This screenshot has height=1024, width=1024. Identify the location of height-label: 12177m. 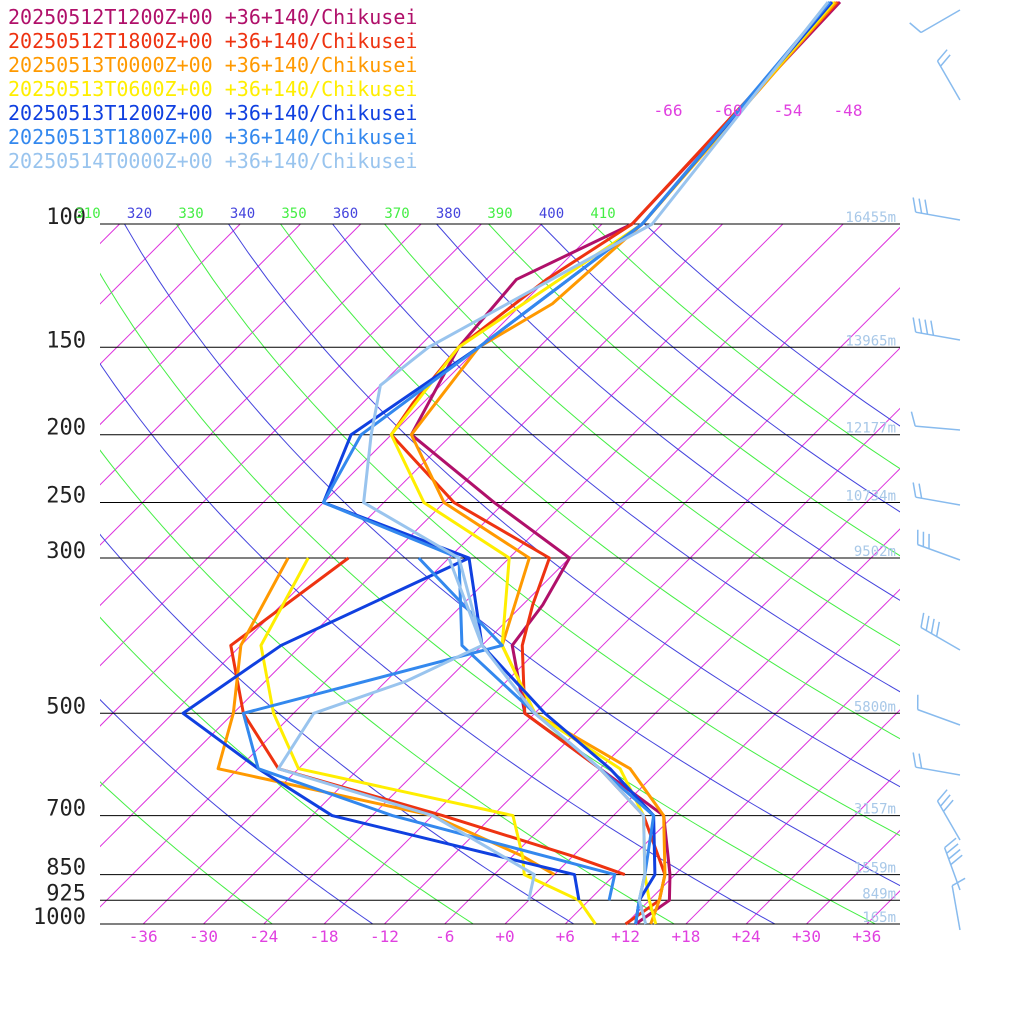
(870, 429).